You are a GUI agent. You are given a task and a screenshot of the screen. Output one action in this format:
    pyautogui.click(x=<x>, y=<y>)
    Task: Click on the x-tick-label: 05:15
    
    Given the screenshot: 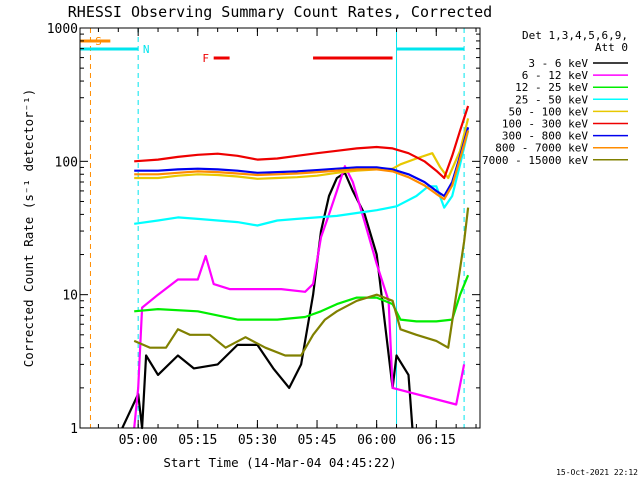 What is the action you would take?
    pyautogui.click(x=197, y=440)
    